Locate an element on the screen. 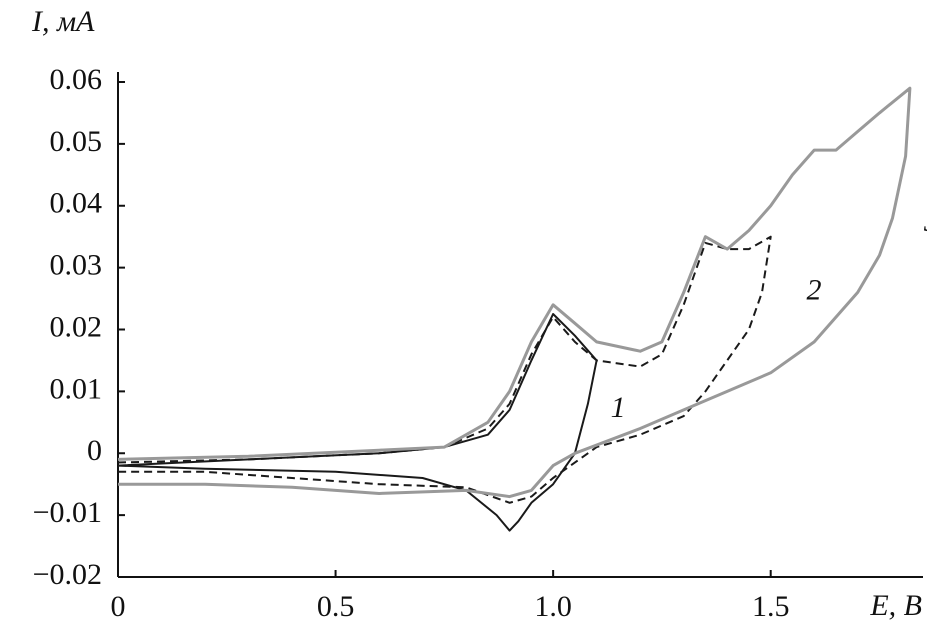  x-axis-label: E, В is located at coordinates (895, 605).